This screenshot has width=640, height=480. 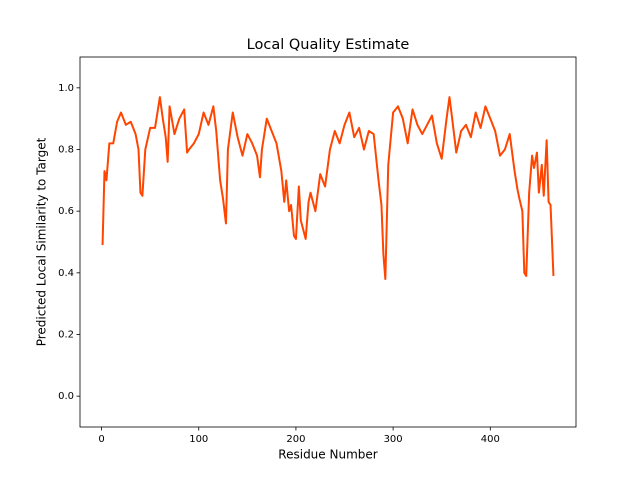 What do you see at coordinates (66, 211) in the screenshot?
I see `y-tick-label: 0.6` at bounding box center [66, 211].